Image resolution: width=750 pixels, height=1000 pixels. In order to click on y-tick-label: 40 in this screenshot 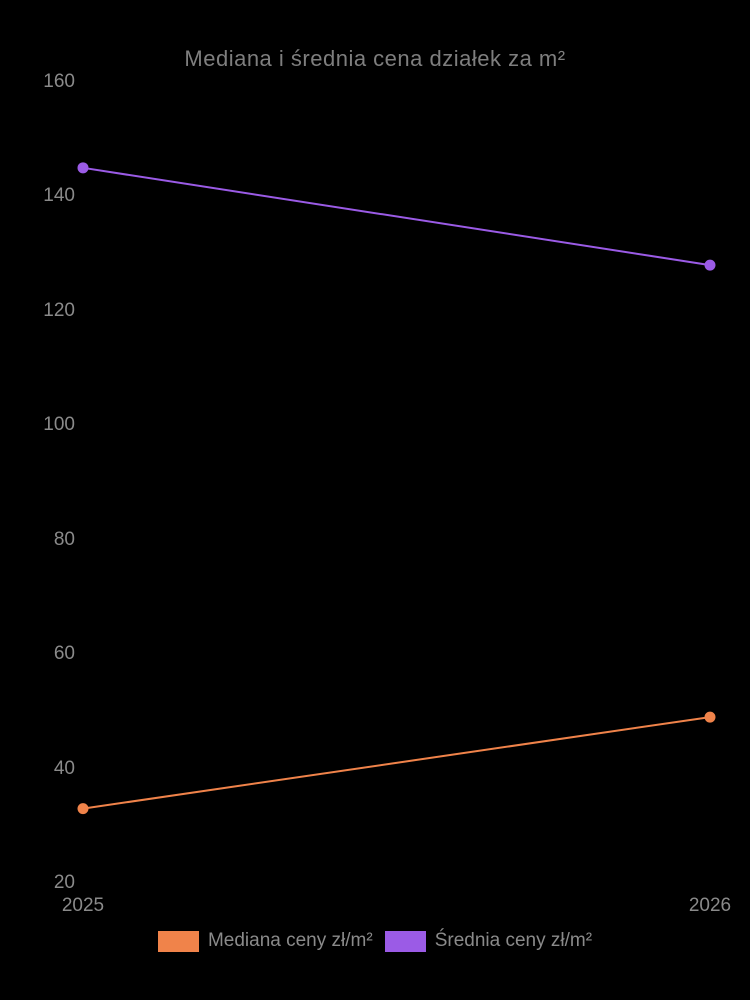, I will do `click(64, 768)`.